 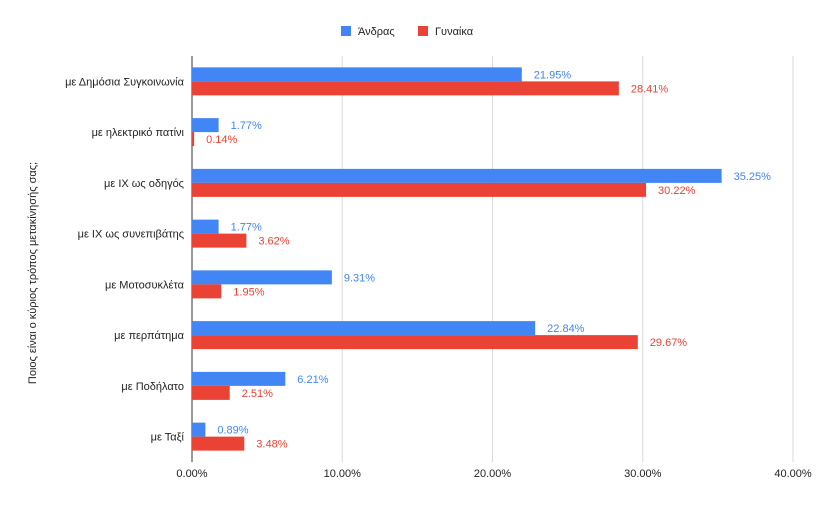 I want to click on x-tick-label: 20.00%, so click(x=493, y=474).